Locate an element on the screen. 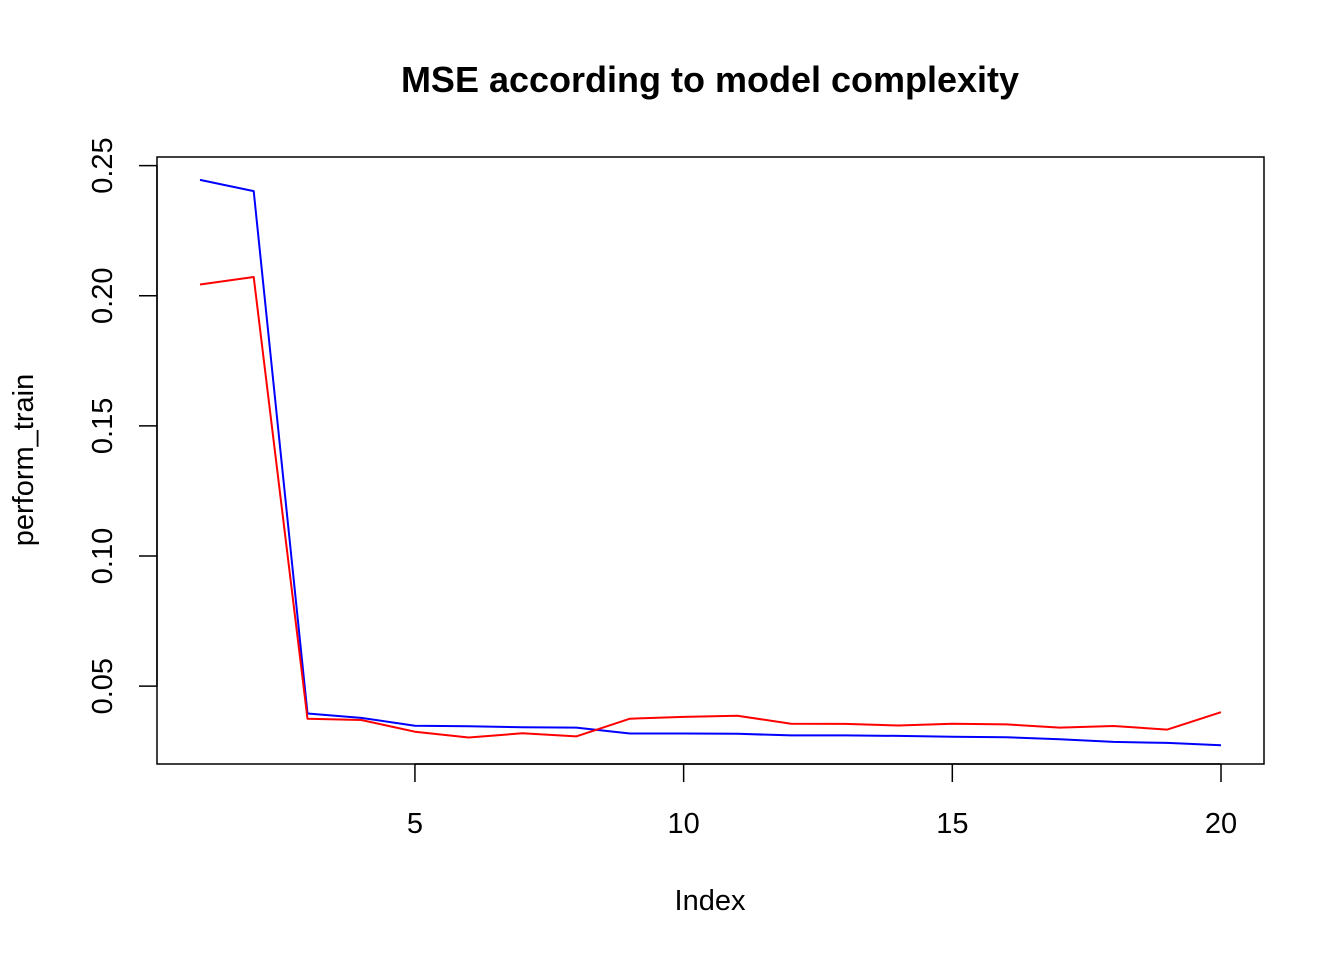 The height and width of the screenshot is (960, 1344). y-tick-label: 0.10 is located at coordinates (103, 556).